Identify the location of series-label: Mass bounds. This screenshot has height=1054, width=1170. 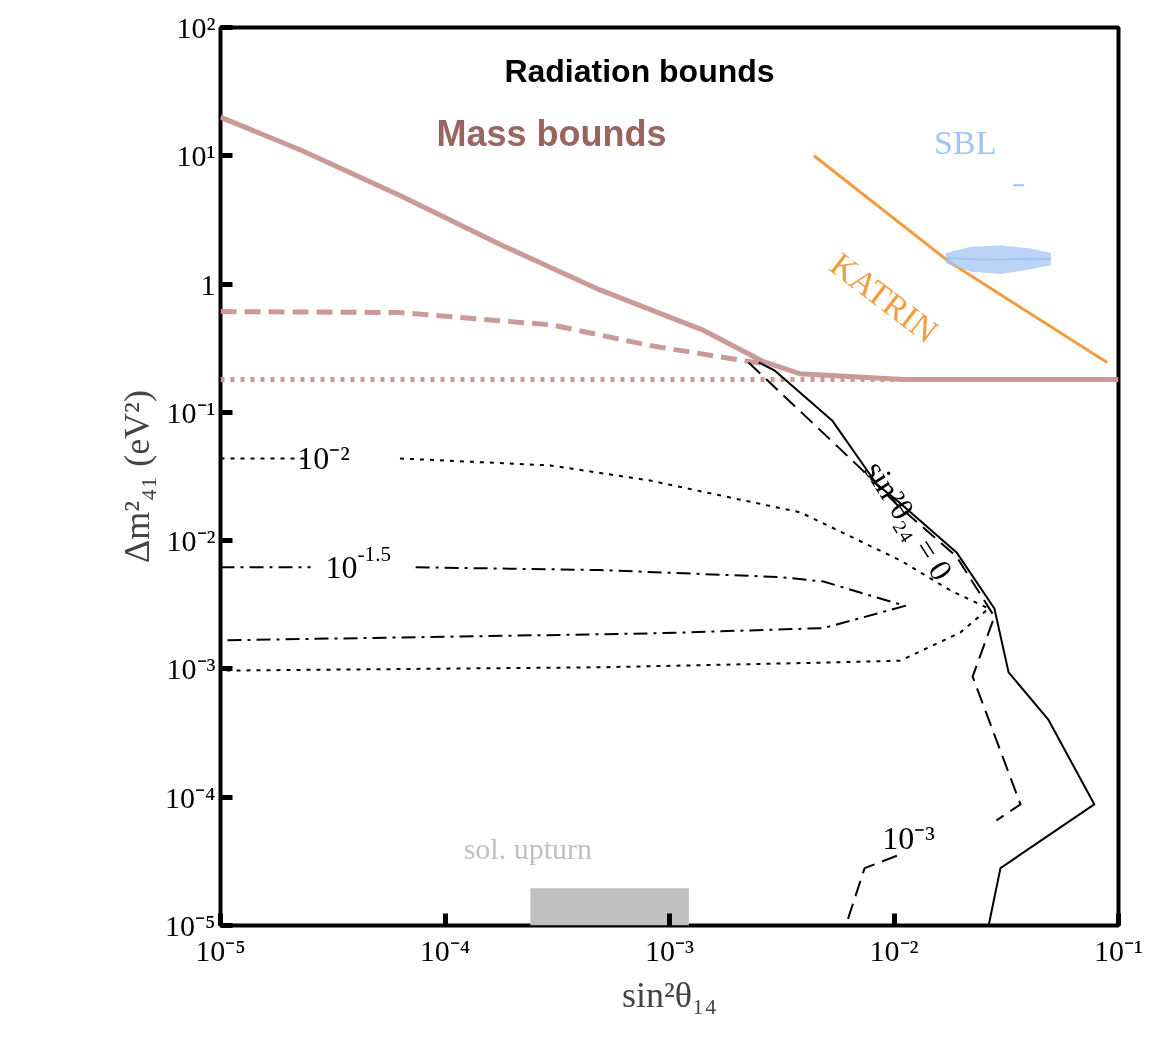
(551, 133).